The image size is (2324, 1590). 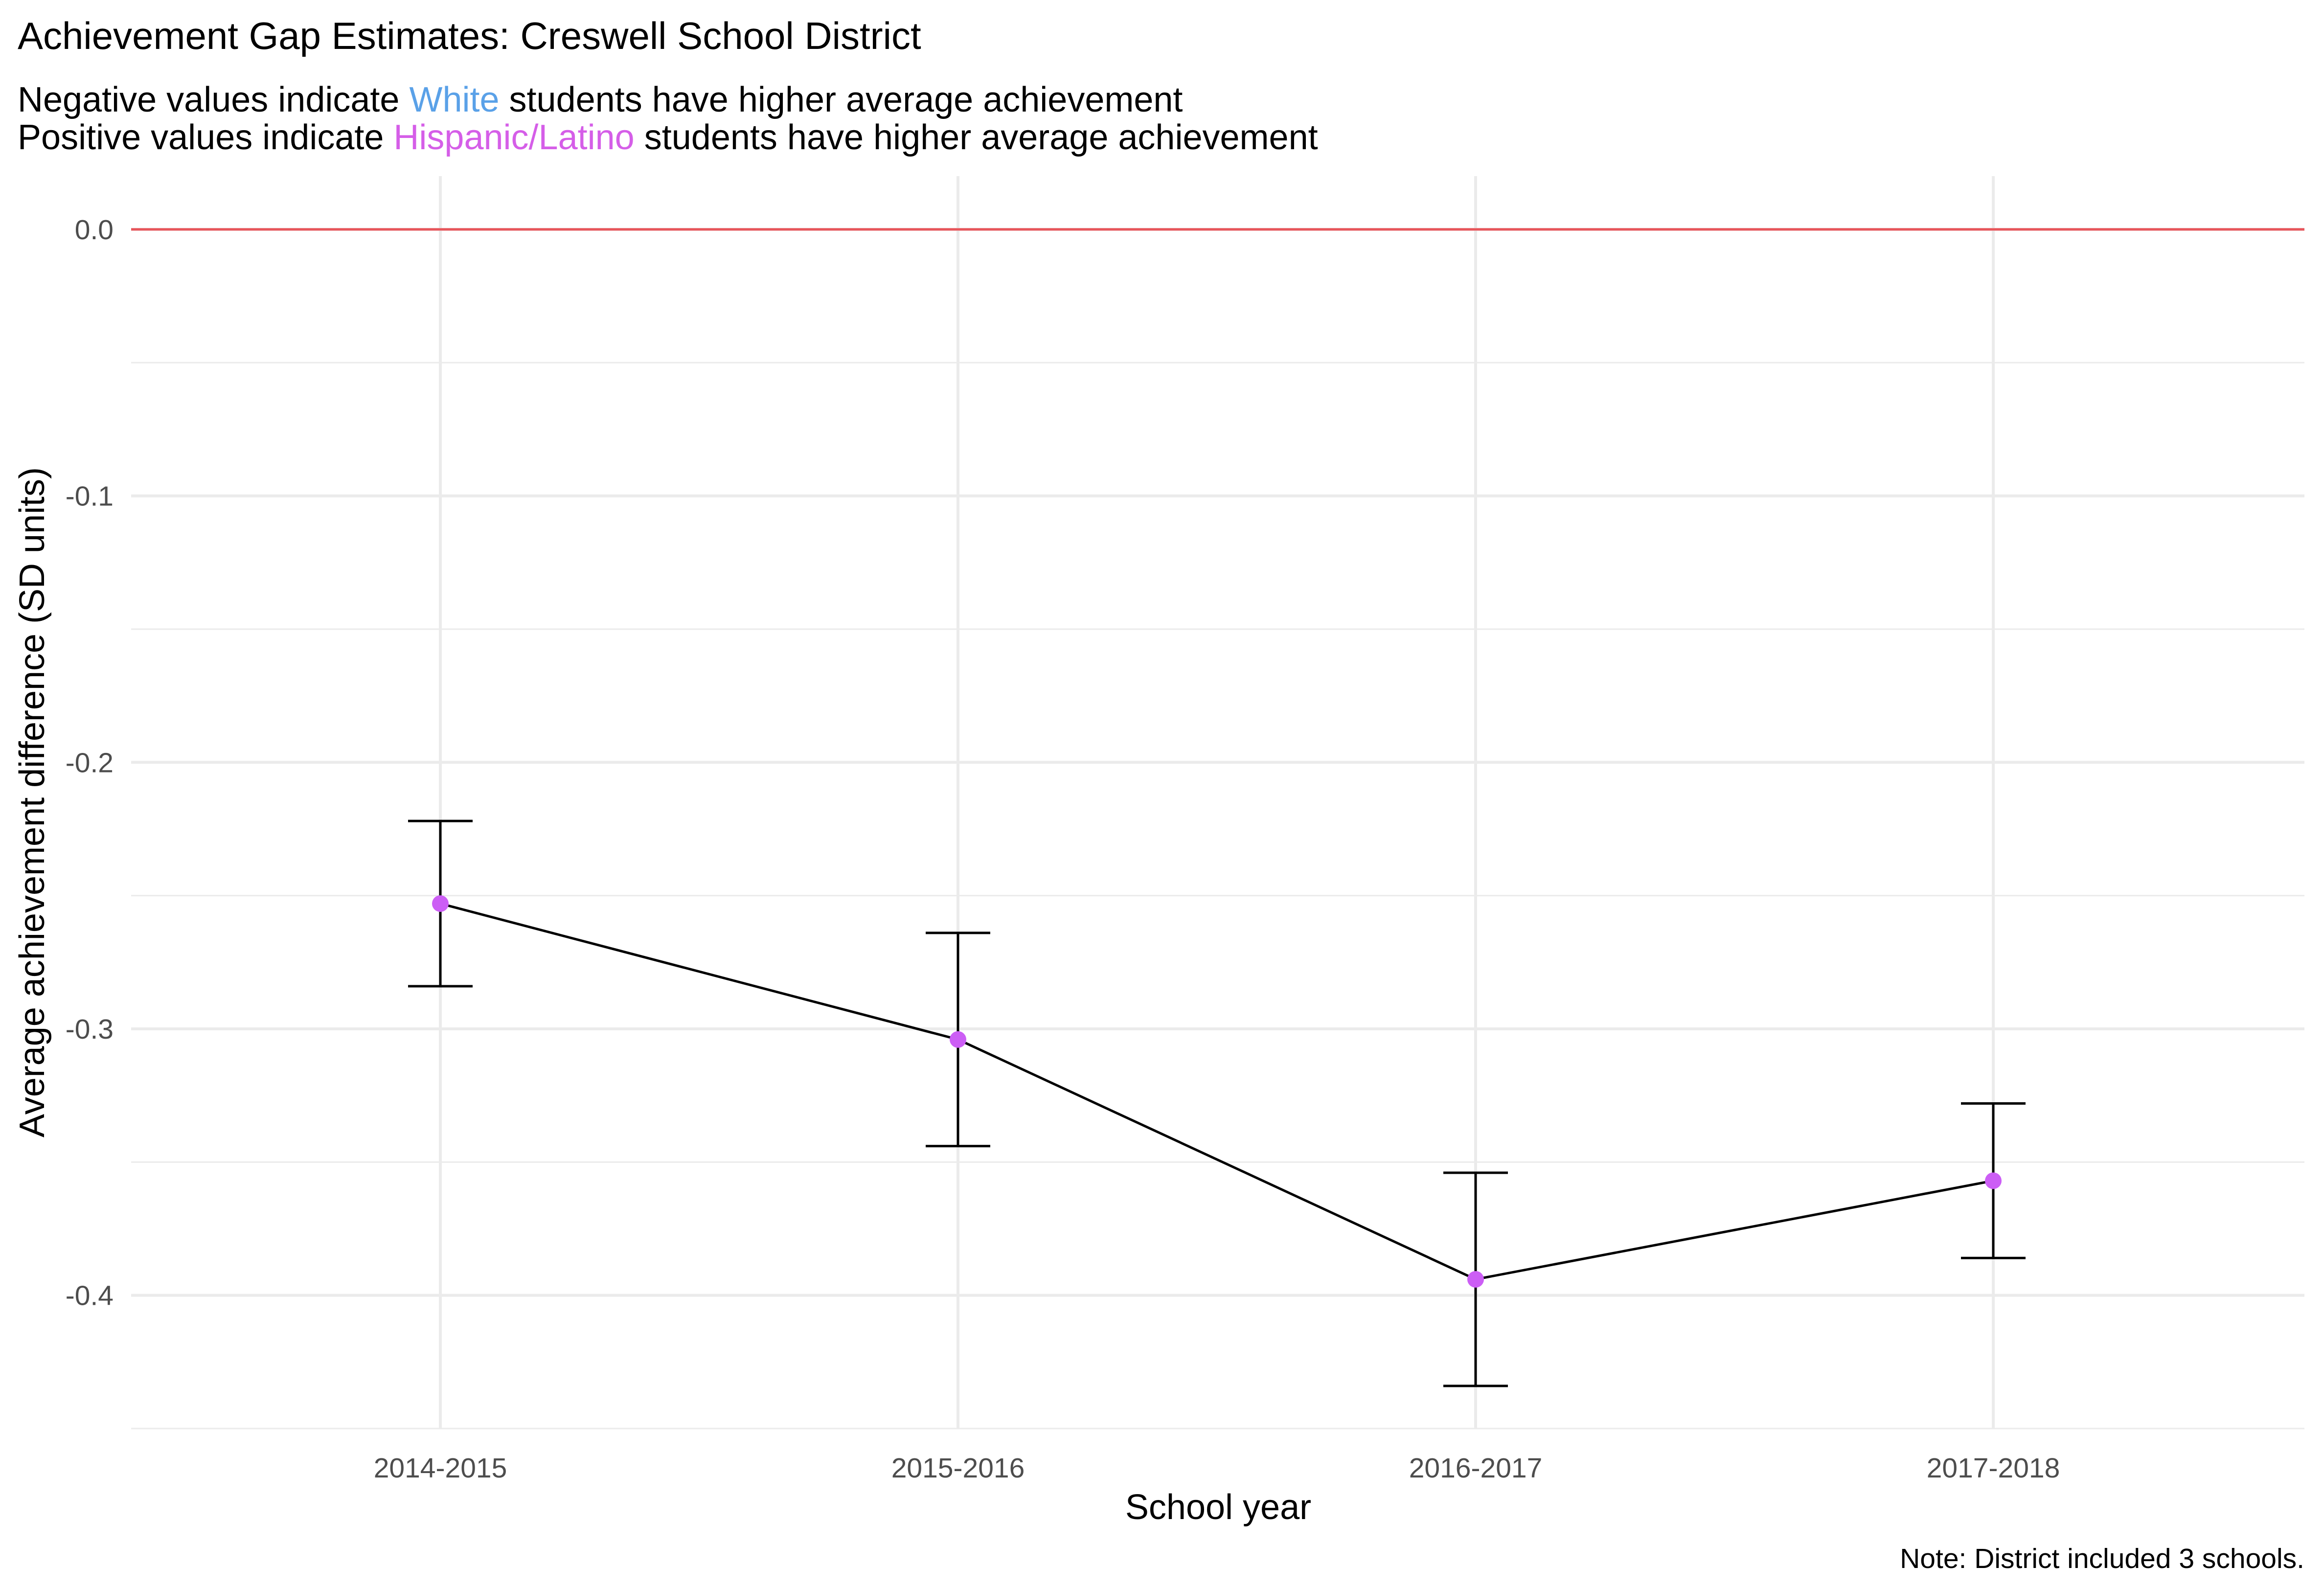 What do you see at coordinates (90, 1296) in the screenshot?
I see `y-tick-label: -0.4` at bounding box center [90, 1296].